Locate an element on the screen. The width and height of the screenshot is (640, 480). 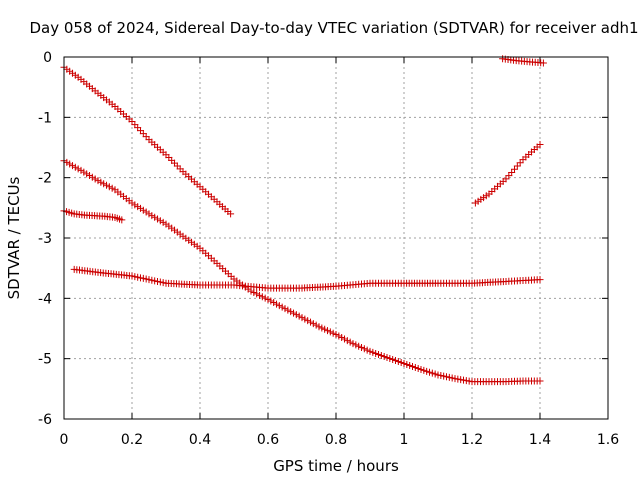
y-tick-label: -6 is located at coordinates (45, 420).